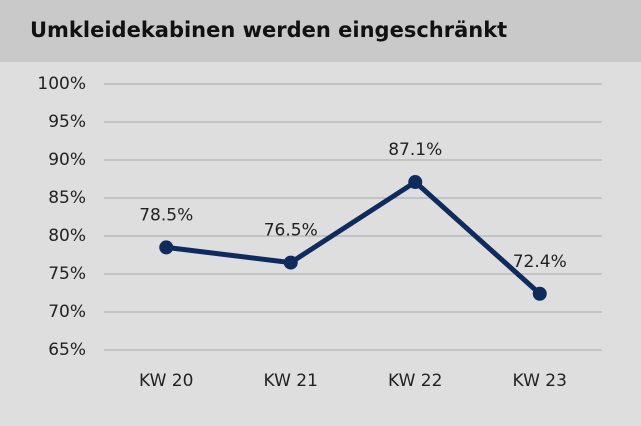  I want to click on y-tick-label: 80%, so click(67, 236).